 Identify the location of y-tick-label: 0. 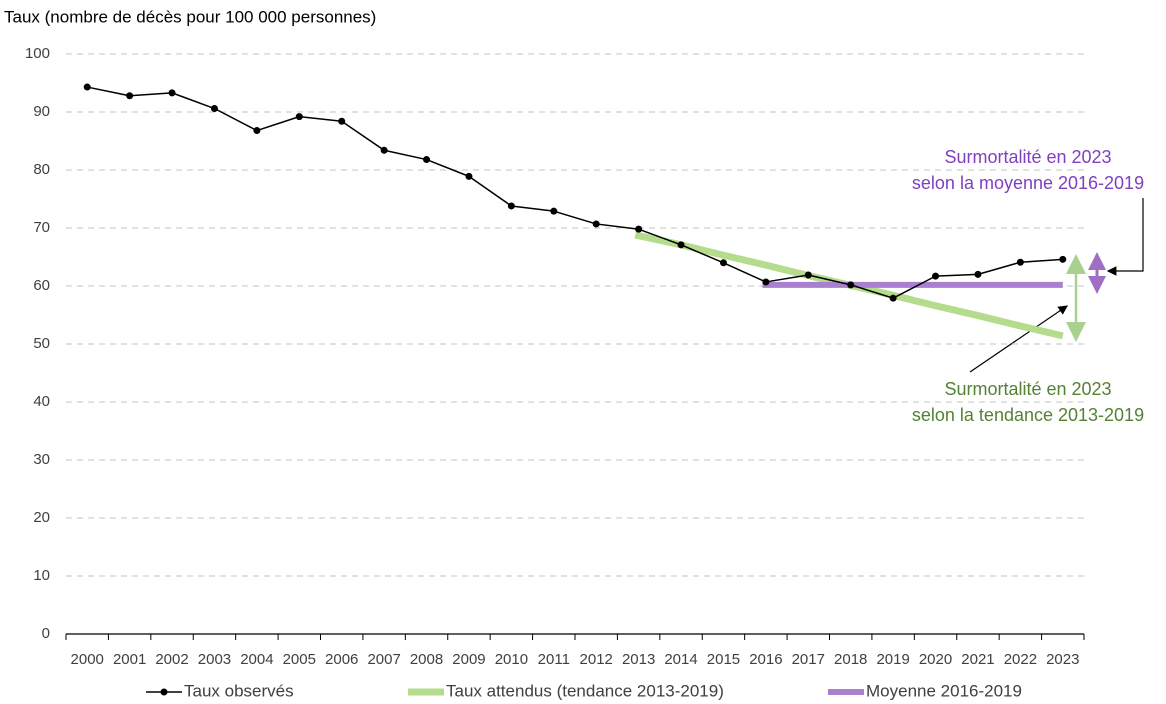
(46, 633).